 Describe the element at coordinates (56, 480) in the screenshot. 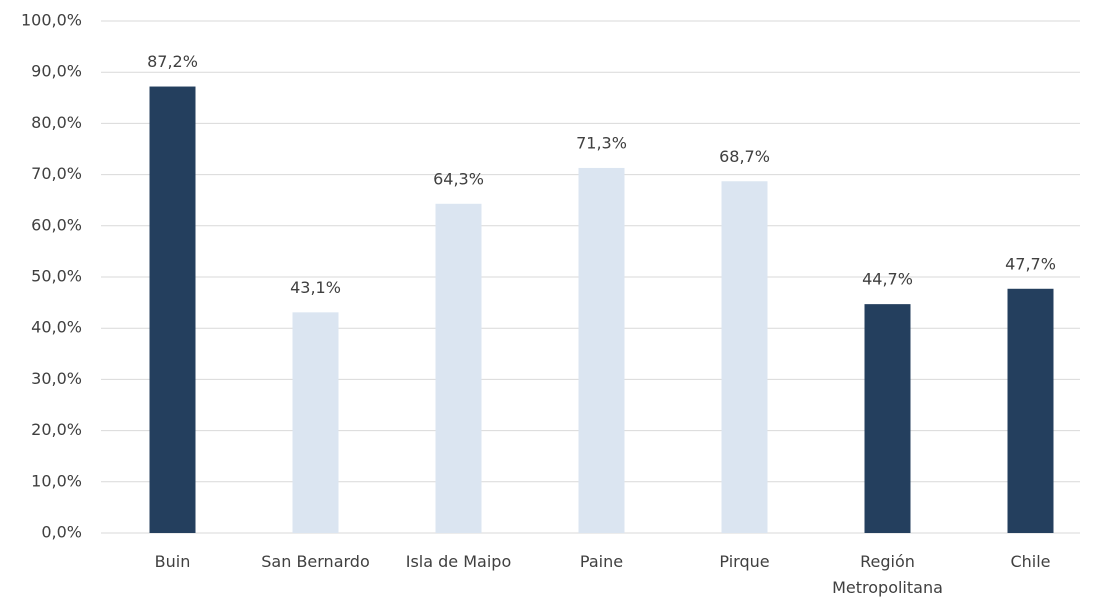

I see `y-tick-label: 10,0%` at that location.